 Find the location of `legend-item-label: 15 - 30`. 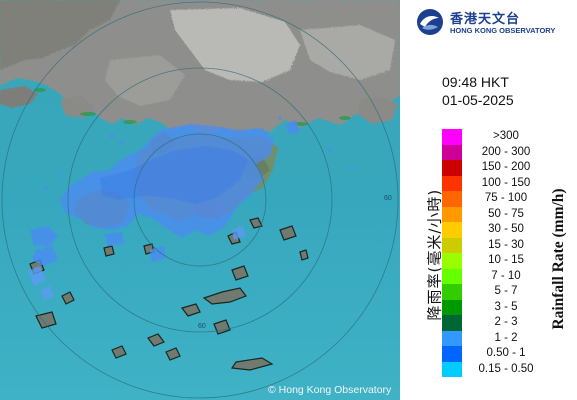

legend-item-label: 15 - 30 is located at coordinates (506, 244).